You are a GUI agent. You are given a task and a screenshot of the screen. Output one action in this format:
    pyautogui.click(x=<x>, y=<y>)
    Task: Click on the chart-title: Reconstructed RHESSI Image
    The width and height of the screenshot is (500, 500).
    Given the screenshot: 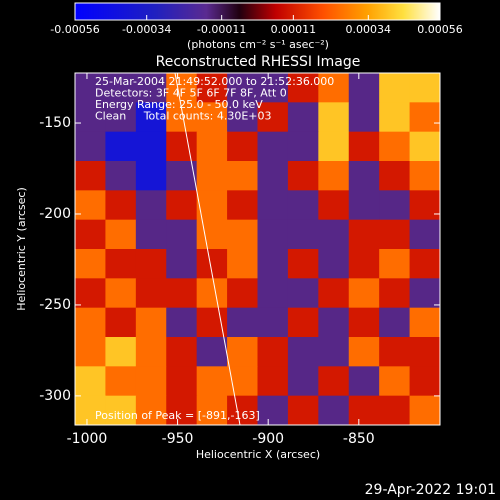 What is the action you would take?
    pyautogui.click(x=258, y=62)
    